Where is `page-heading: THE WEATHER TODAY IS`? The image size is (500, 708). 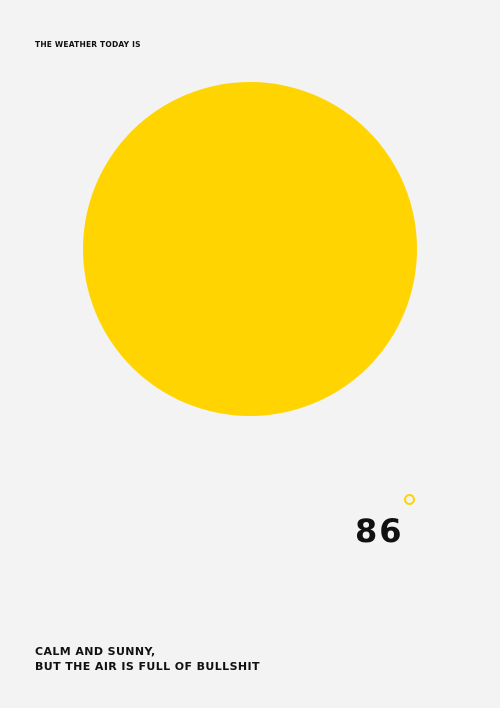 page-heading: THE WEATHER TODAY IS is located at coordinates (88, 44).